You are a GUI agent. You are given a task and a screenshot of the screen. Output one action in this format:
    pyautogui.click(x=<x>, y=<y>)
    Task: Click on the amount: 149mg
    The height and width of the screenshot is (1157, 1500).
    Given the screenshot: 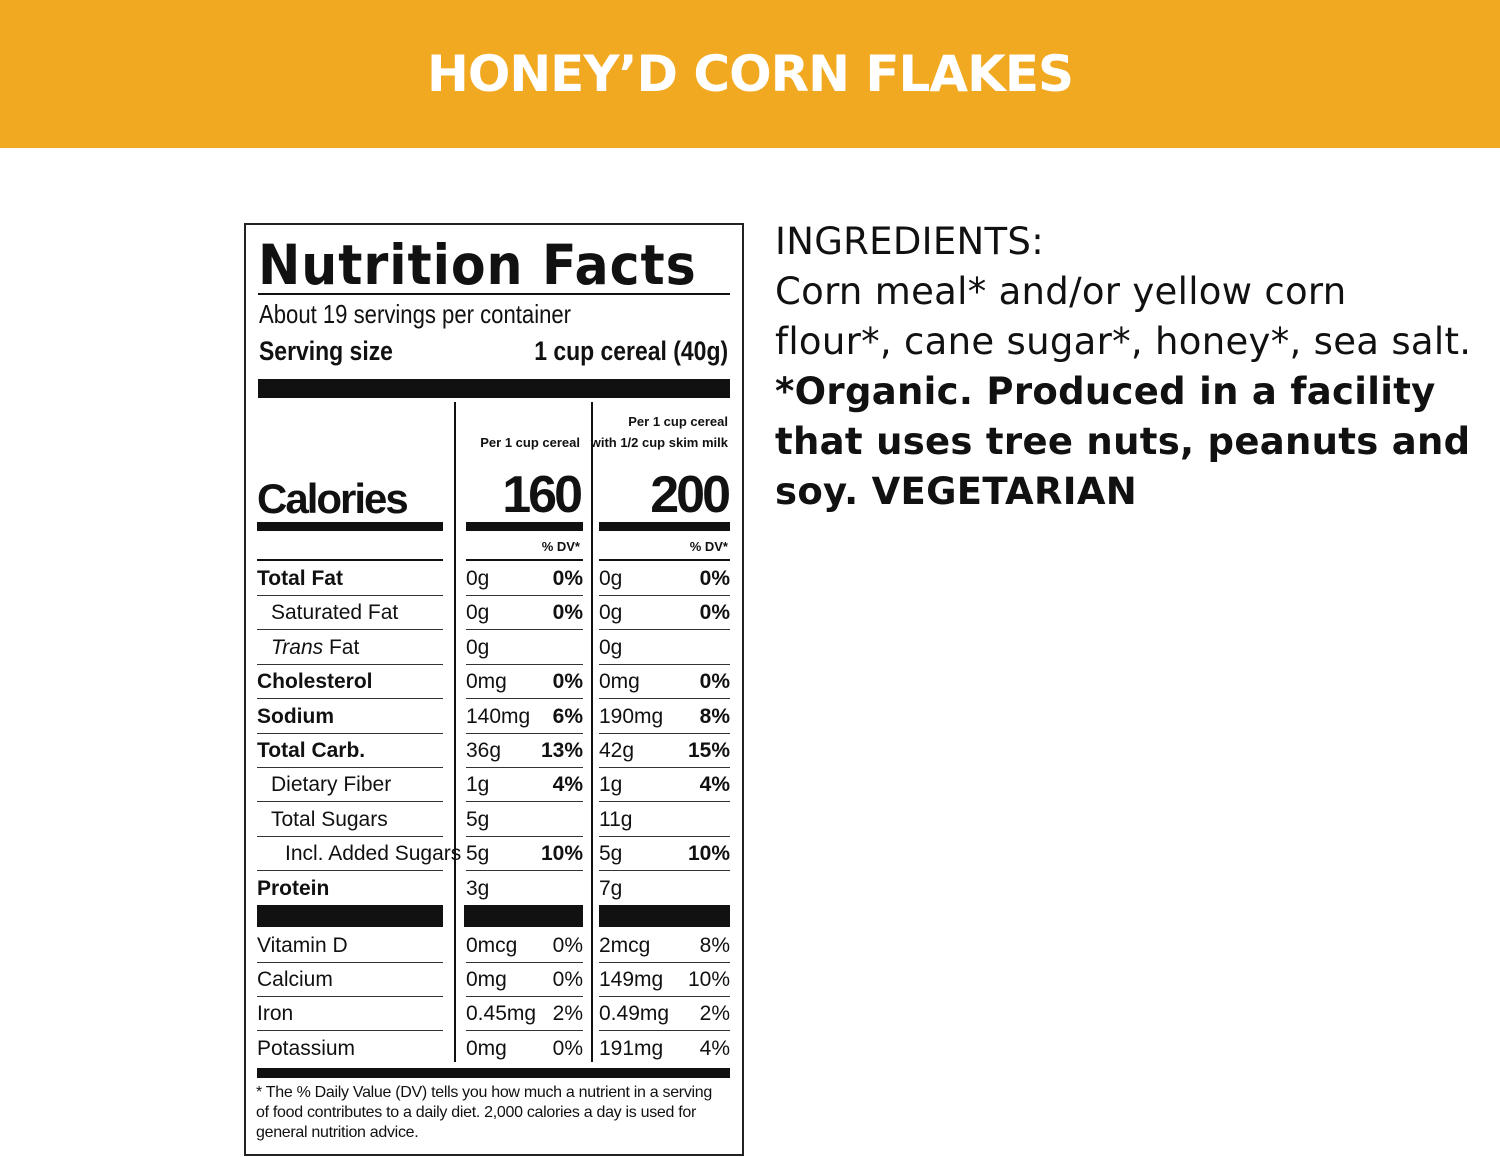 What is the action you would take?
    pyautogui.click(x=631, y=980)
    